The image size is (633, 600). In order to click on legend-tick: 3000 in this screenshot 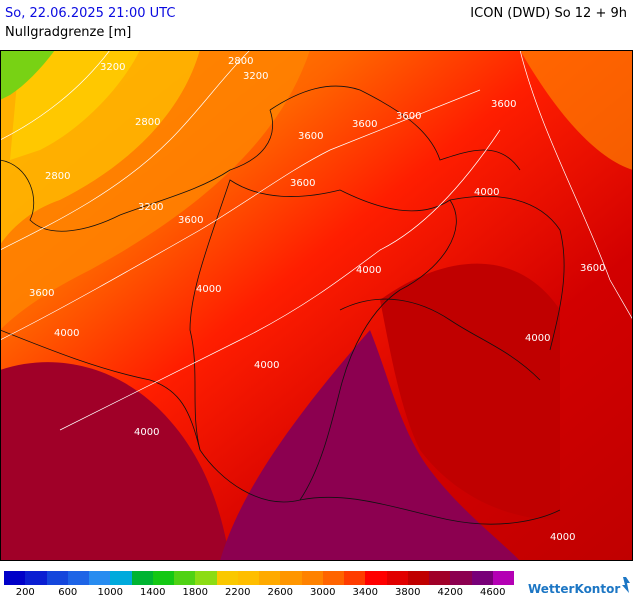, I will do `click(323, 592)`.